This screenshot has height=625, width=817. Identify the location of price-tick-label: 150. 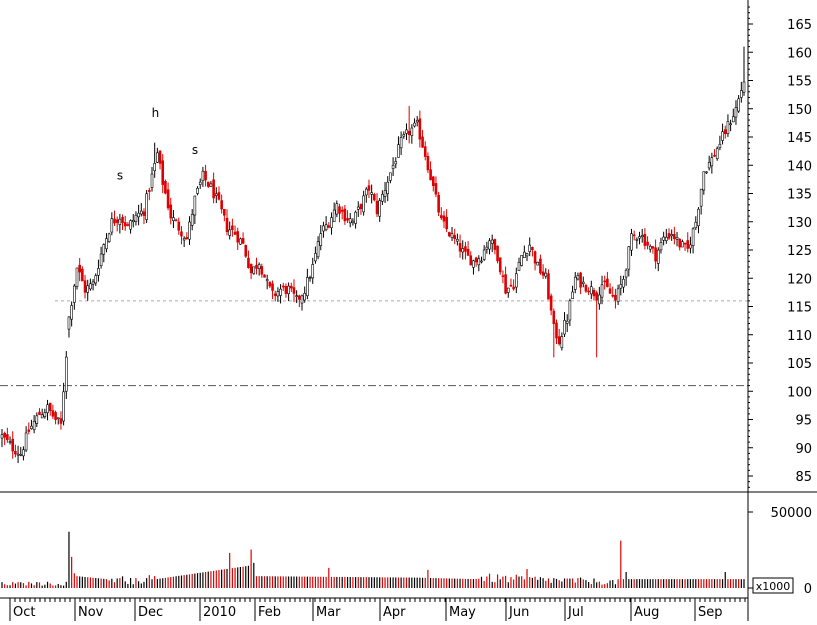
(799, 110).